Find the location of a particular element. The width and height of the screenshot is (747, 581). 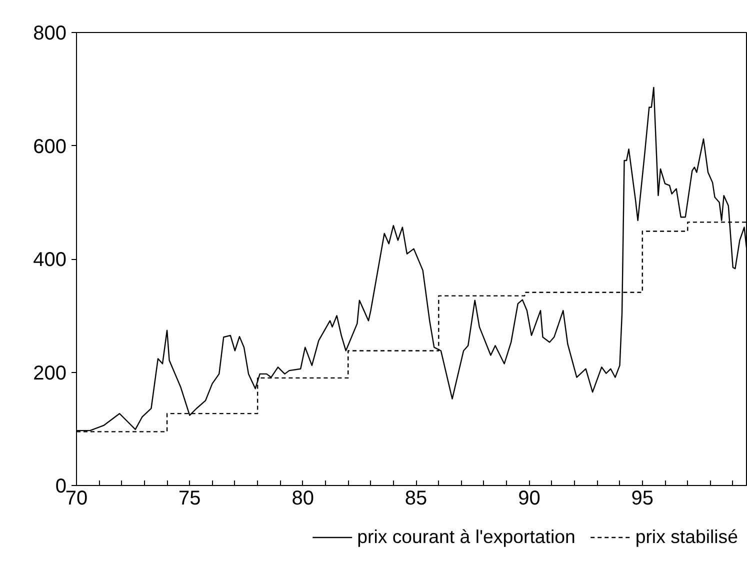

x-tick-label: 95 is located at coordinates (642, 499).